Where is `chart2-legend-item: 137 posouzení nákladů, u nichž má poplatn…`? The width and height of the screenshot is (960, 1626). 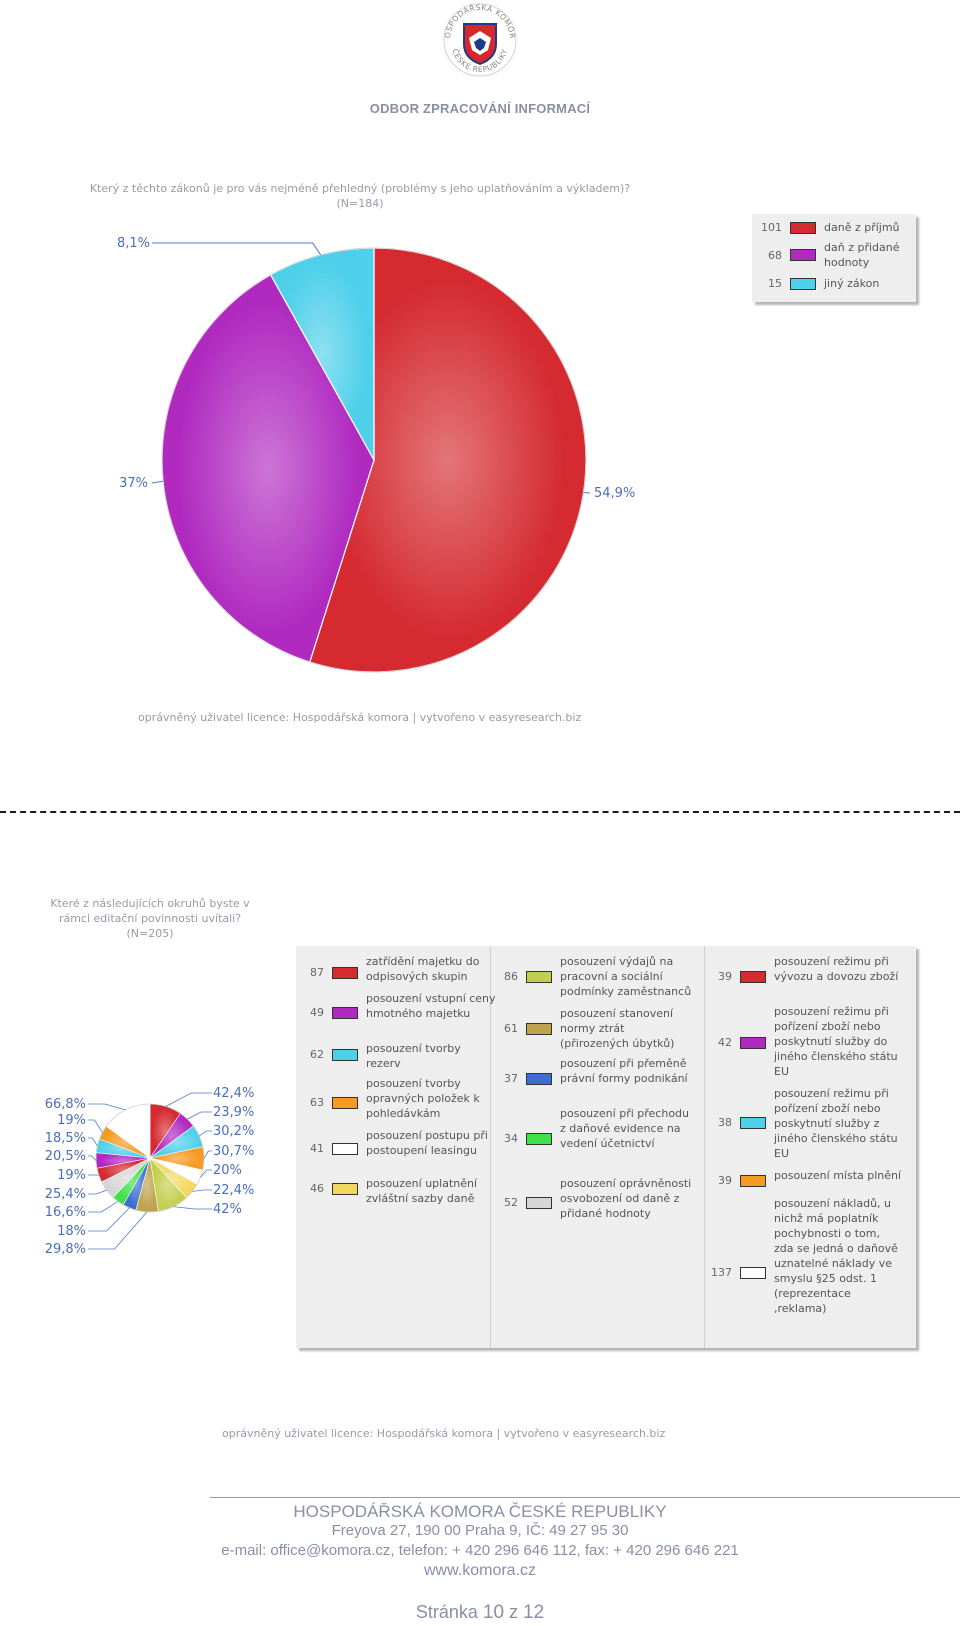 chart2-legend-item: 137 posouzení nákladů, u nichž má poplatn… is located at coordinates (805, 1256).